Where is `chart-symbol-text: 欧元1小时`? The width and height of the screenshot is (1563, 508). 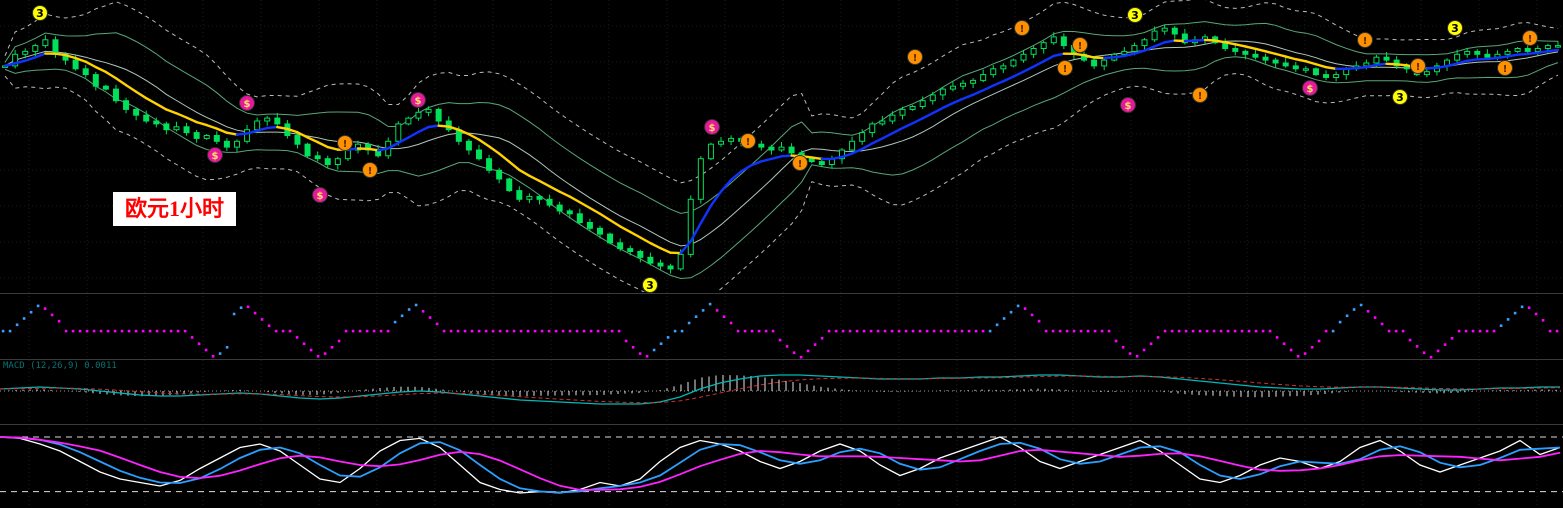
chart-symbol-text: 欧元1小时 is located at coordinates (175, 208).